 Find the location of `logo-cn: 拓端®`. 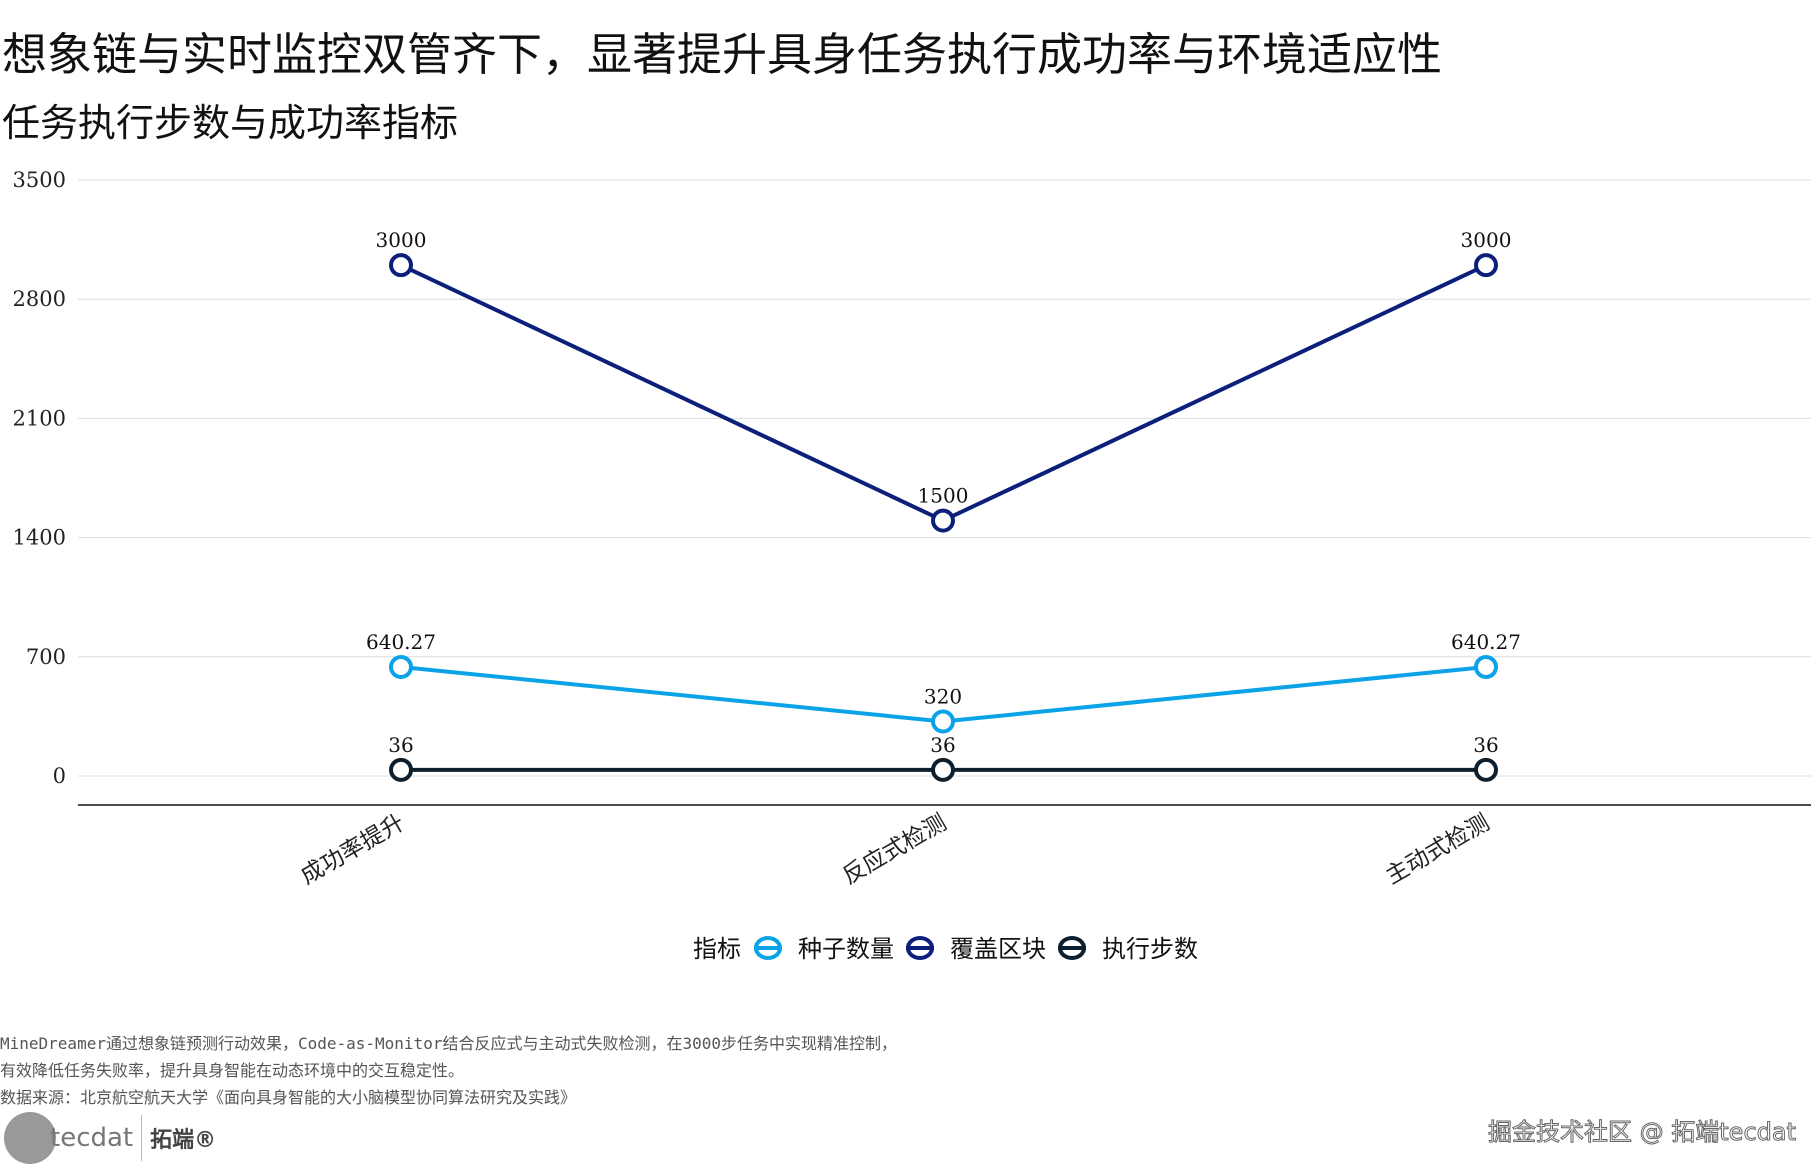

logo-cn: 拓端® is located at coordinates (183, 1140).